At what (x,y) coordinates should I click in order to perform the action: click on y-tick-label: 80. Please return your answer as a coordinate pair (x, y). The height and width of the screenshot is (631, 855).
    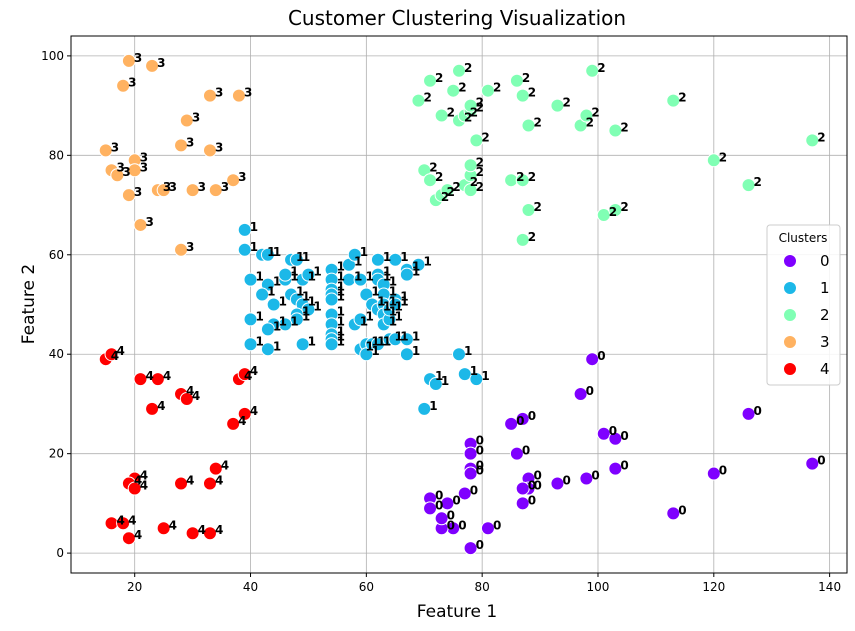
    Looking at the image, I should click on (56, 155).